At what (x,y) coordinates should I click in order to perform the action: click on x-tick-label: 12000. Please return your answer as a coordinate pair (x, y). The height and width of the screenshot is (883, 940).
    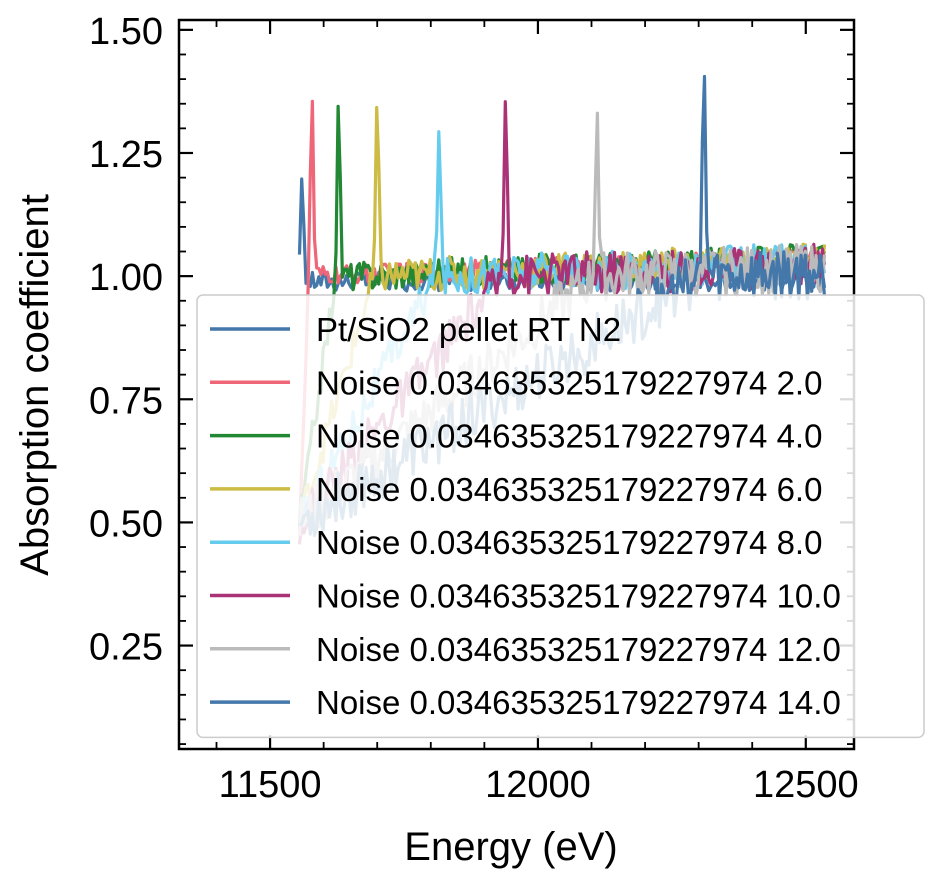
    Looking at the image, I should click on (538, 785).